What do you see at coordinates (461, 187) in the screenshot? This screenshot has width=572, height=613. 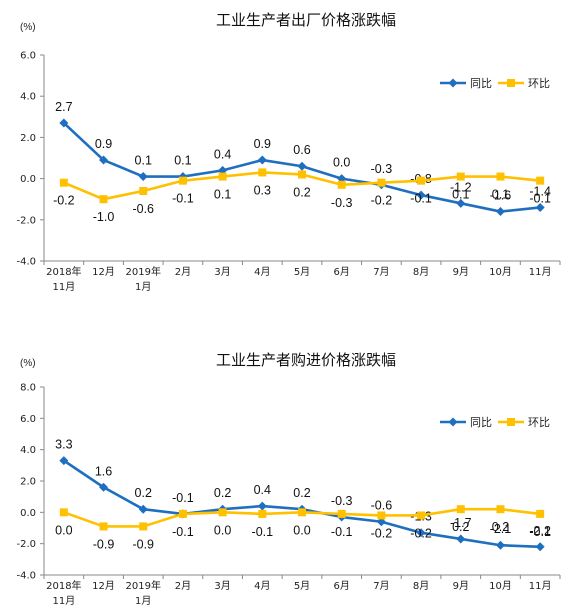 I see `data-label: -1.2` at bounding box center [461, 187].